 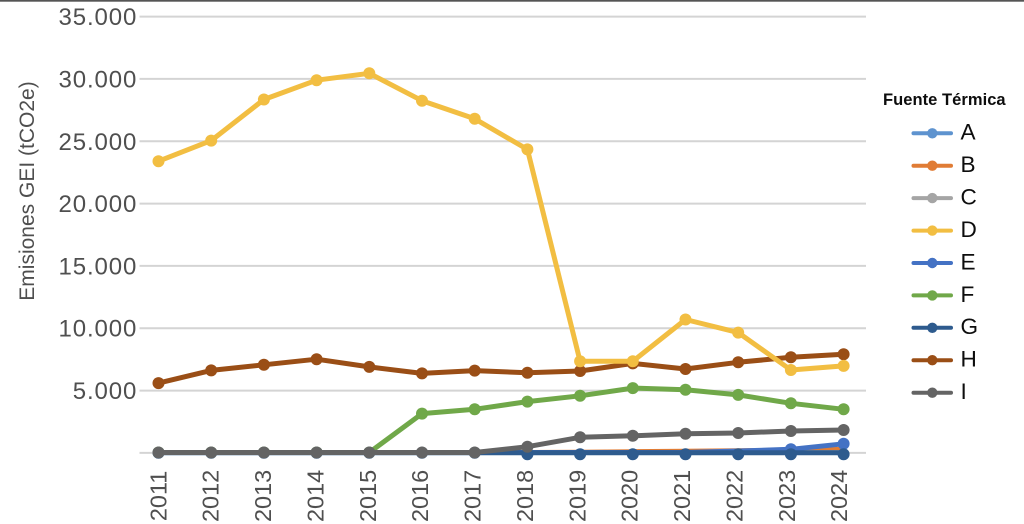 What do you see at coordinates (577, 496) in the screenshot?
I see `svg-text: 2019` at bounding box center [577, 496].